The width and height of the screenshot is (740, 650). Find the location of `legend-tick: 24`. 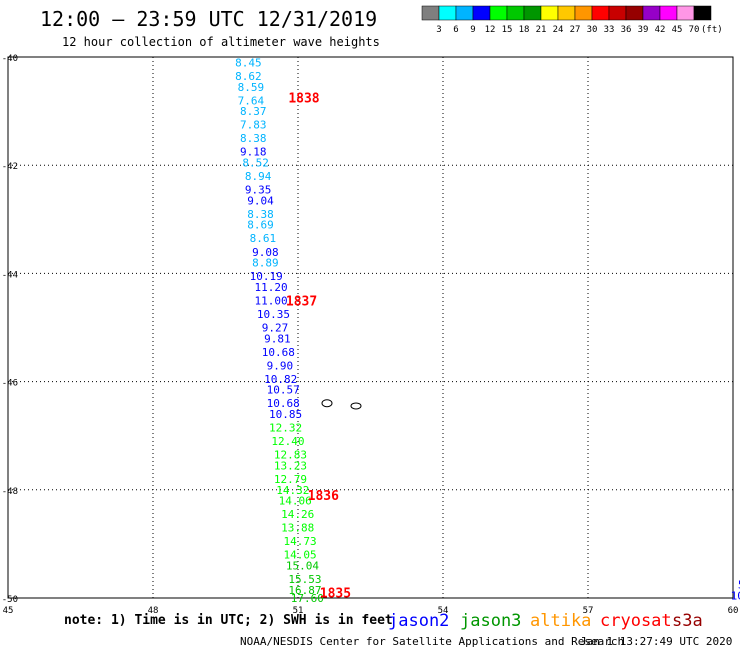

legend-tick: 24 is located at coordinates (558, 30).